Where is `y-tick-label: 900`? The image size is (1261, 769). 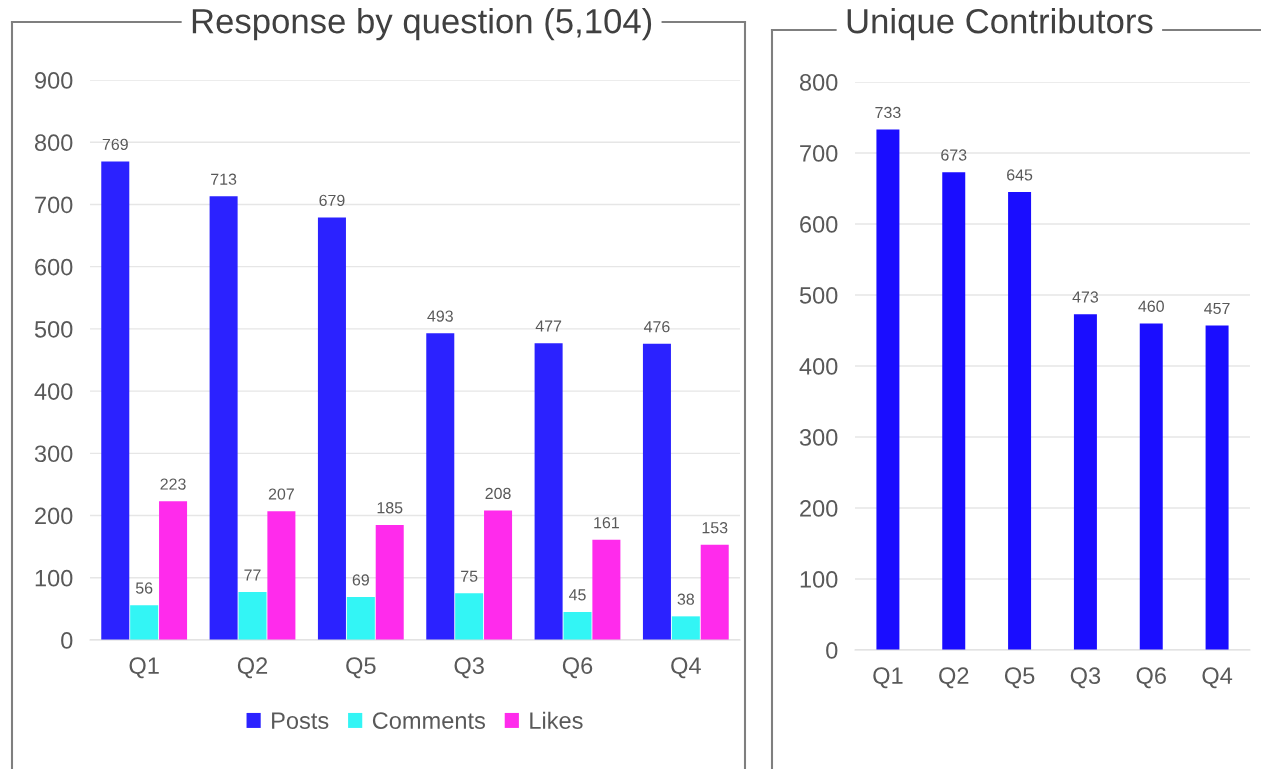 y-tick-label: 900 is located at coordinates (54, 80).